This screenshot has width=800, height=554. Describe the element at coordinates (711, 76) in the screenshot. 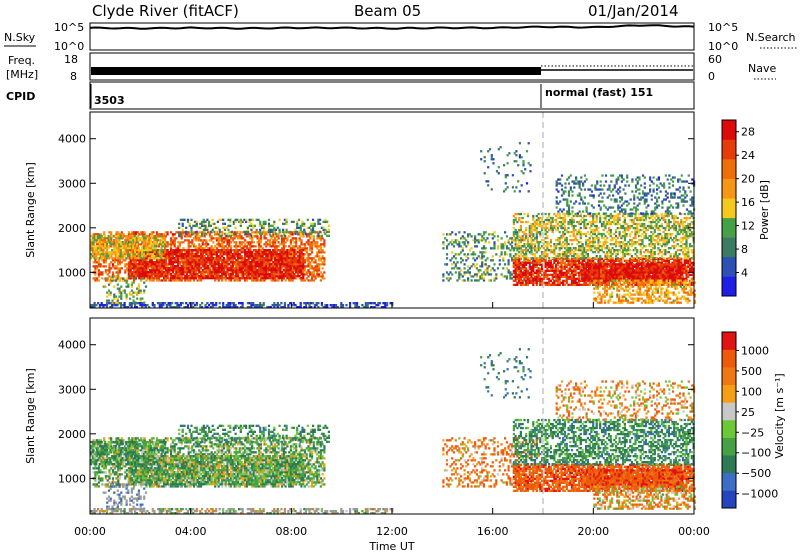

I see `nave-tick-bottom: 0` at that location.